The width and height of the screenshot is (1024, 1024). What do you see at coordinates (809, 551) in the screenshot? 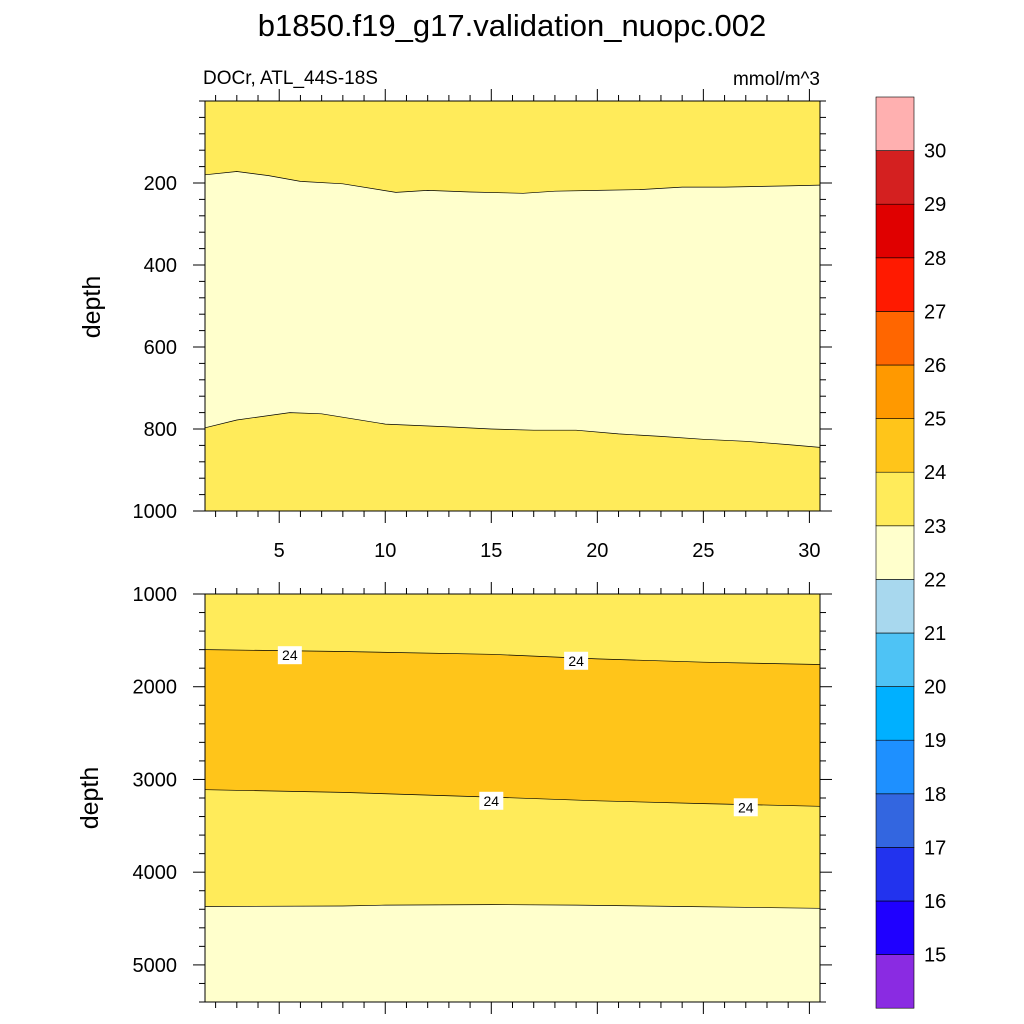
I see `x-tick-label: 30` at bounding box center [809, 551].